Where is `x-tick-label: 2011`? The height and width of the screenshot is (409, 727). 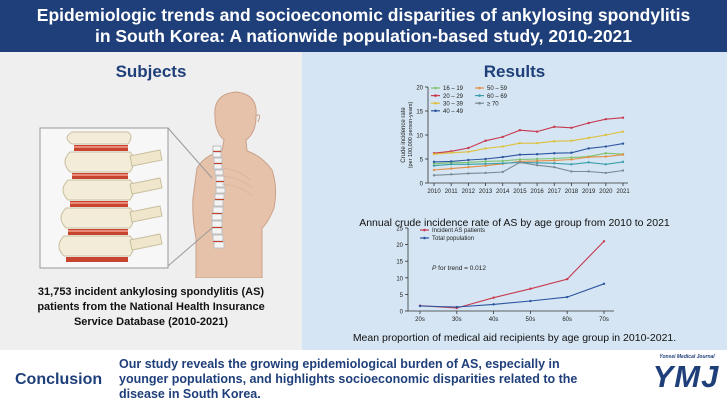
x-tick-label: 2011 is located at coordinates (452, 192).